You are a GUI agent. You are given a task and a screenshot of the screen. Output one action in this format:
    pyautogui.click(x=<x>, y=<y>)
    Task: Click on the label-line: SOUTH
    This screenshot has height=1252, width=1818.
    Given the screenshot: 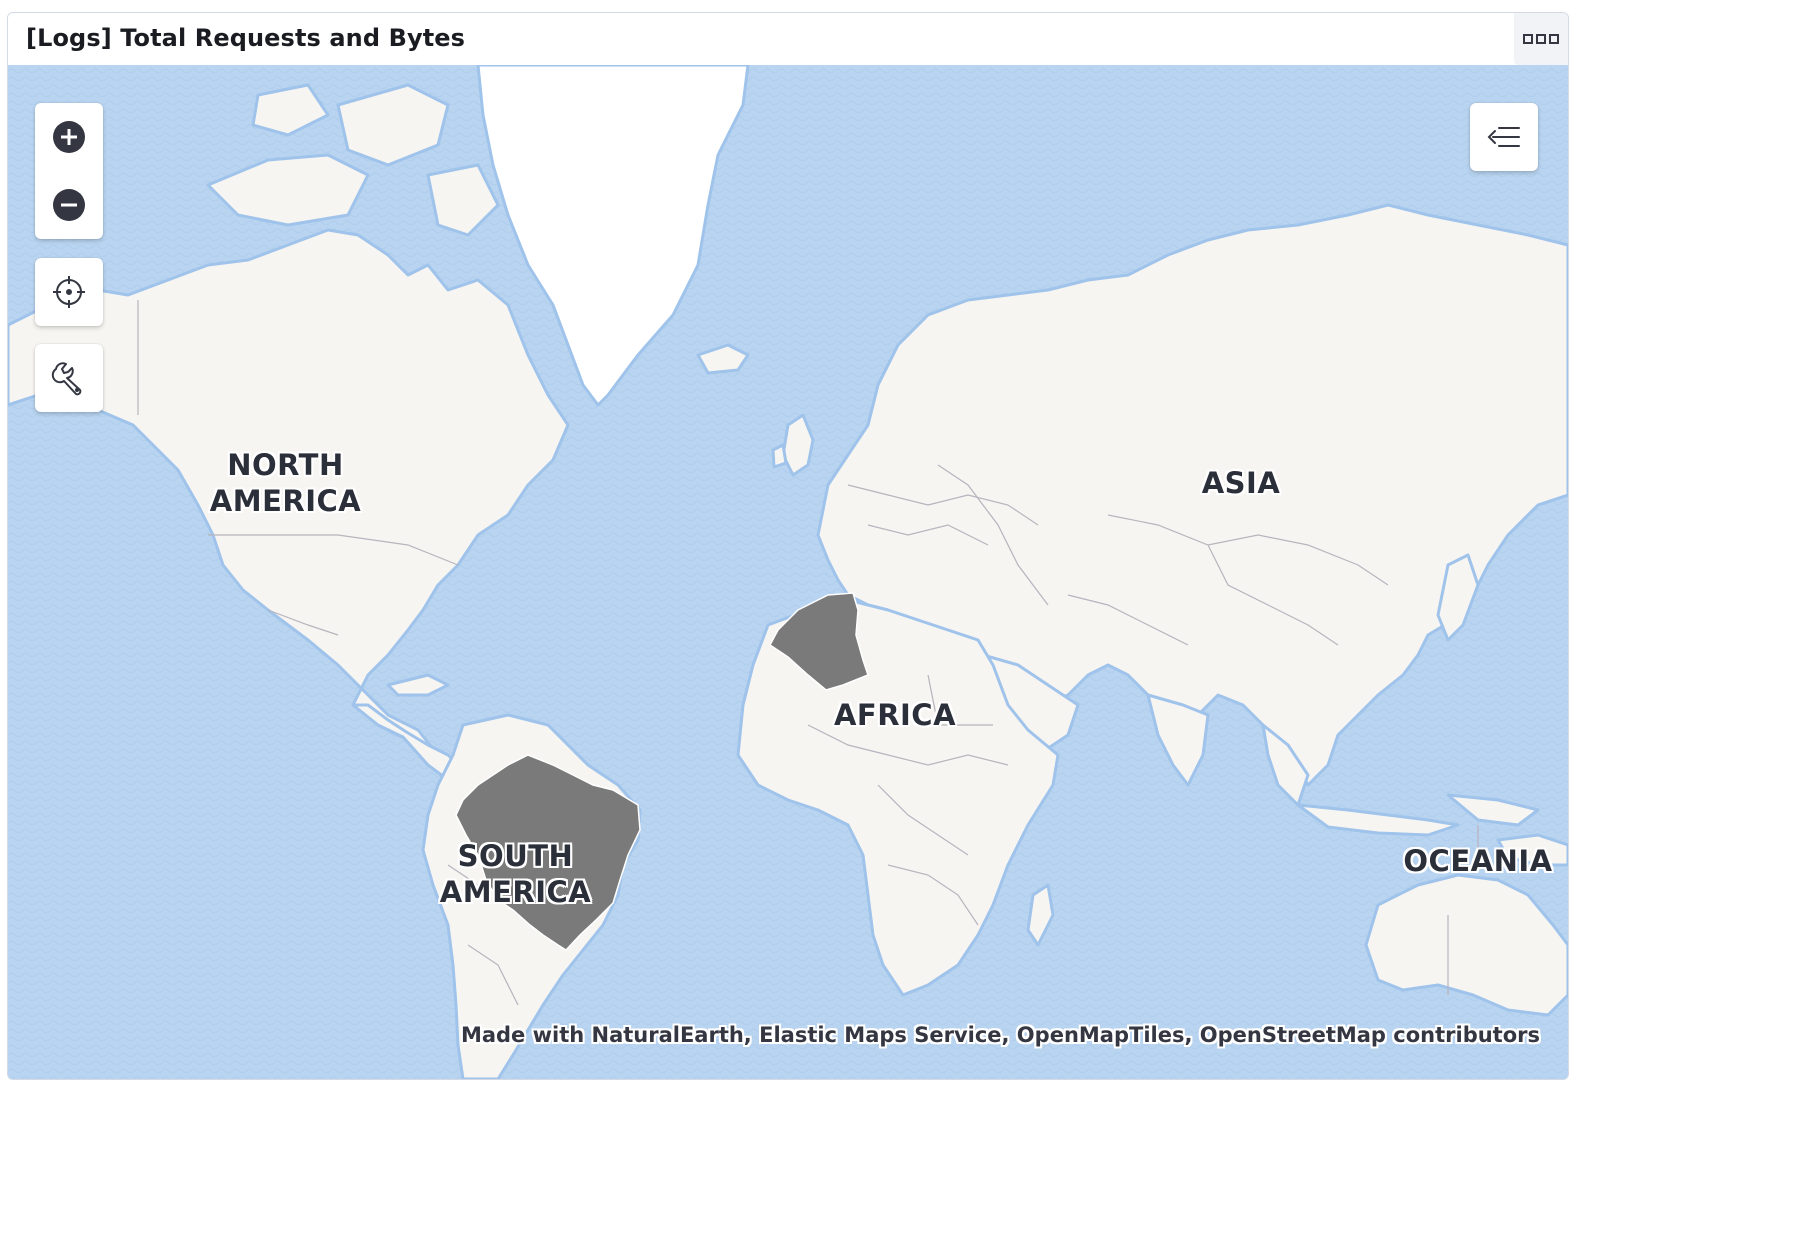 What is the action you would take?
    pyautogui.click(x=515, y=856)
    